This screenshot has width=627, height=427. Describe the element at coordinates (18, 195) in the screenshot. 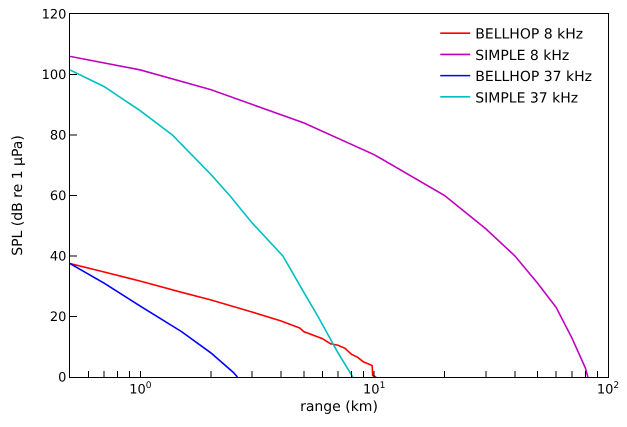

I see `y-axis-title: SPL (dB re 1 μPa)` at that location.